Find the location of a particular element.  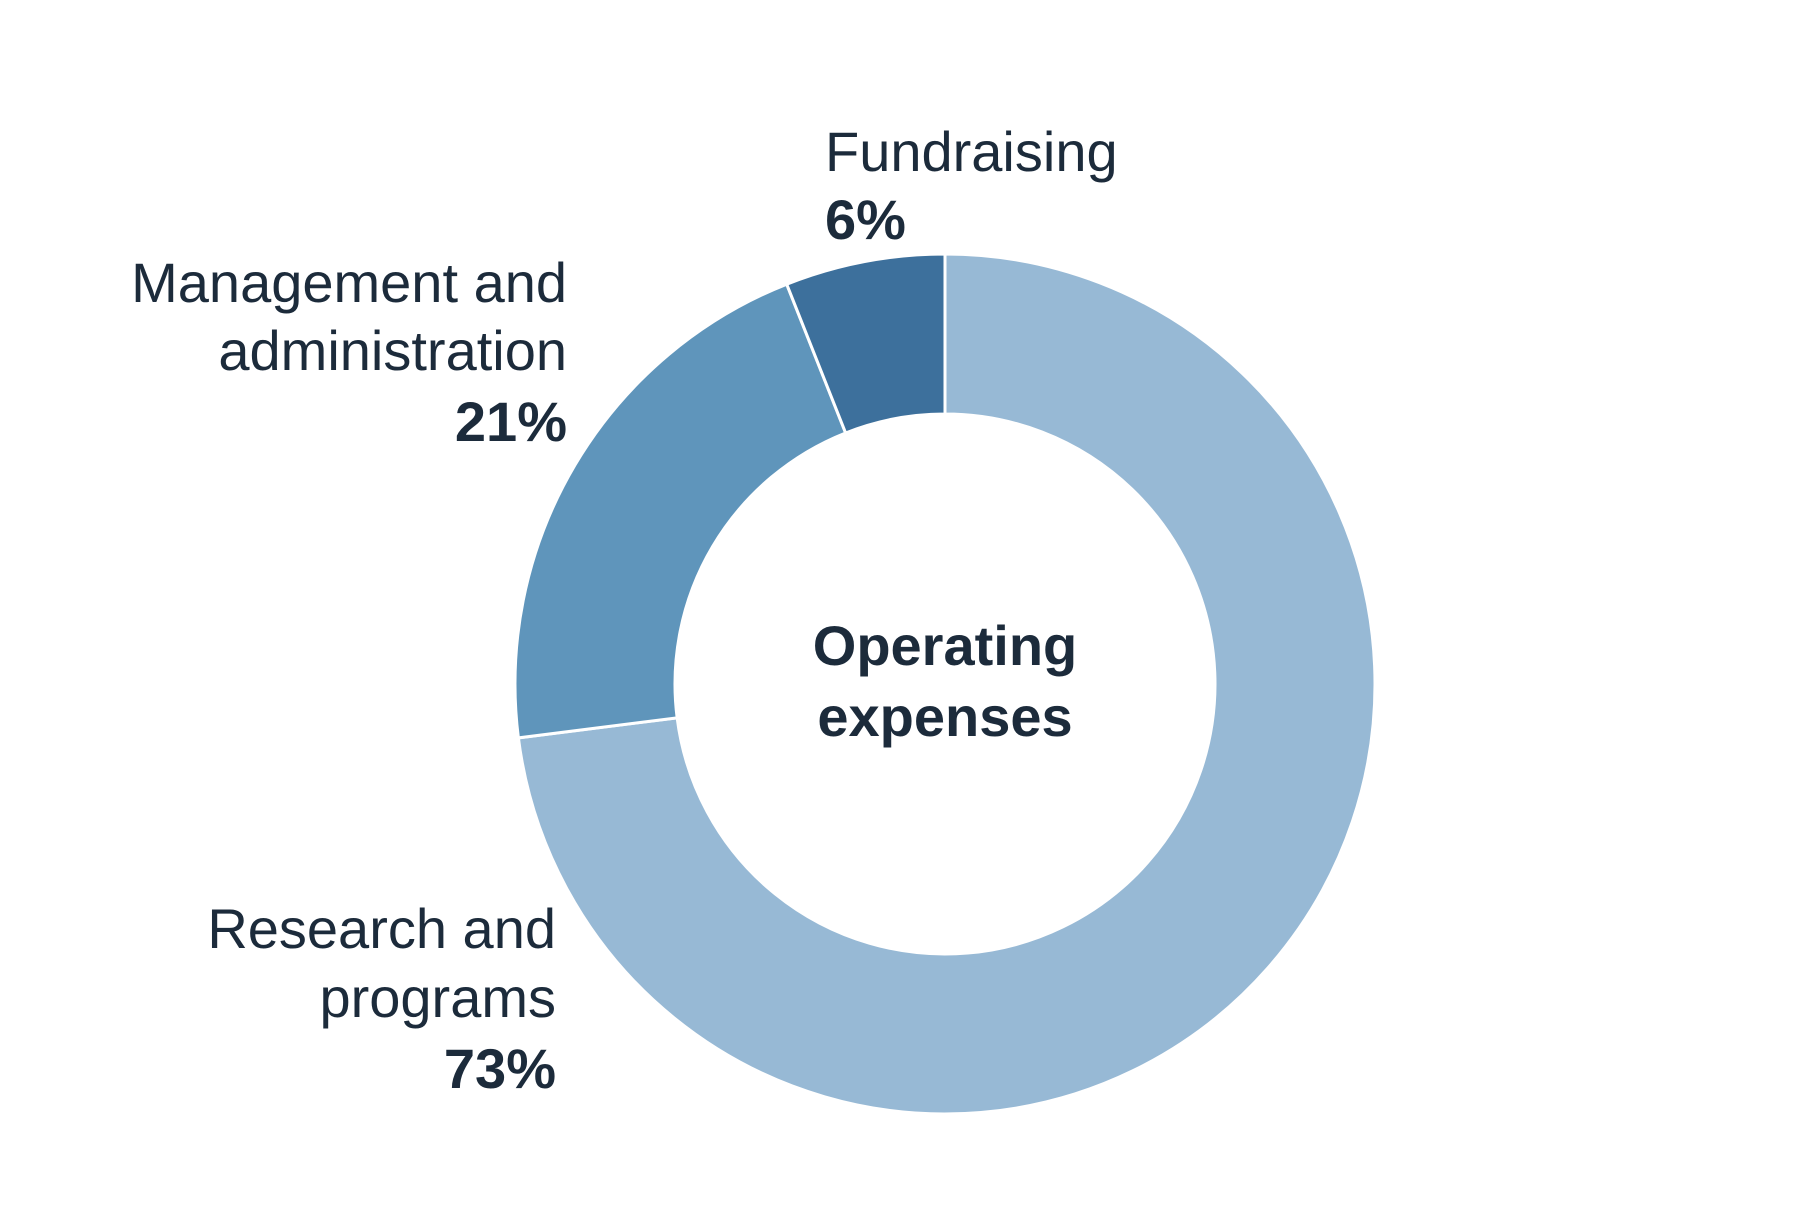

slice-label-management-line-2: administration is located at coordinates (392, 350).